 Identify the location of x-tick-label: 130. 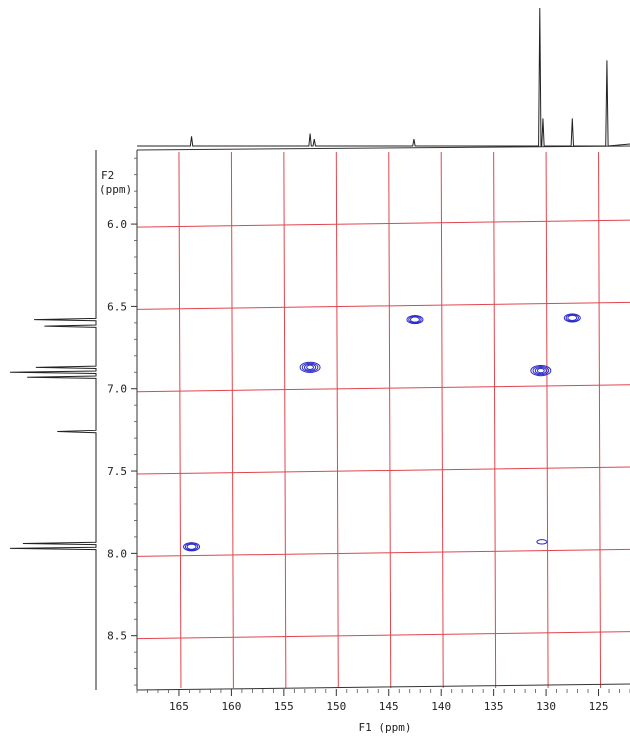
(546, 706).